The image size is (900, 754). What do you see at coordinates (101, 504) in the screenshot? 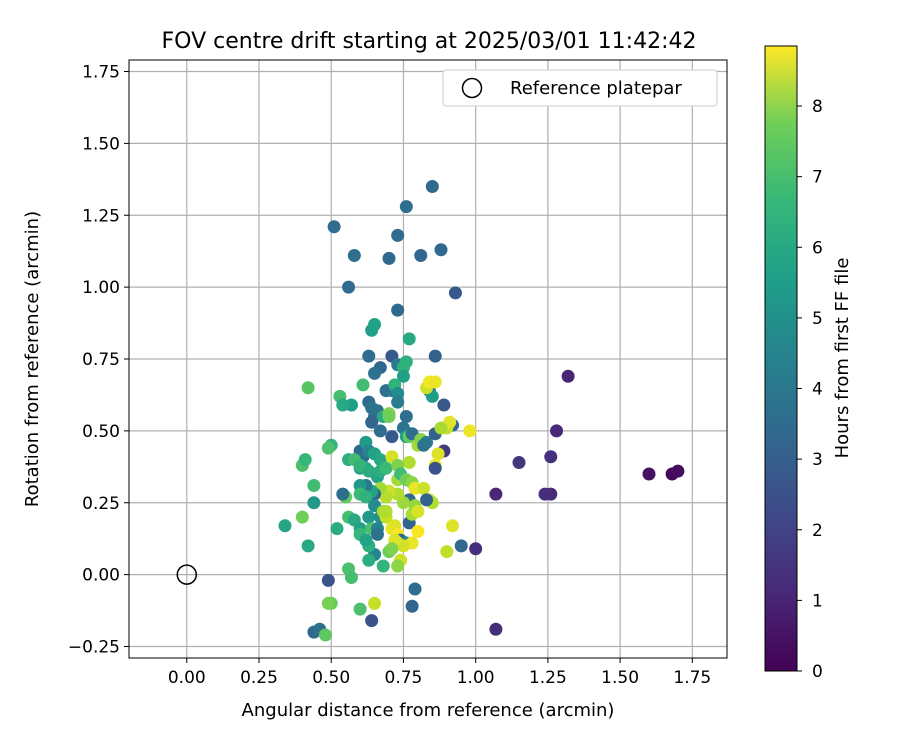
I see `y-tick-label: 0.25` at bounding box center [101, 504].